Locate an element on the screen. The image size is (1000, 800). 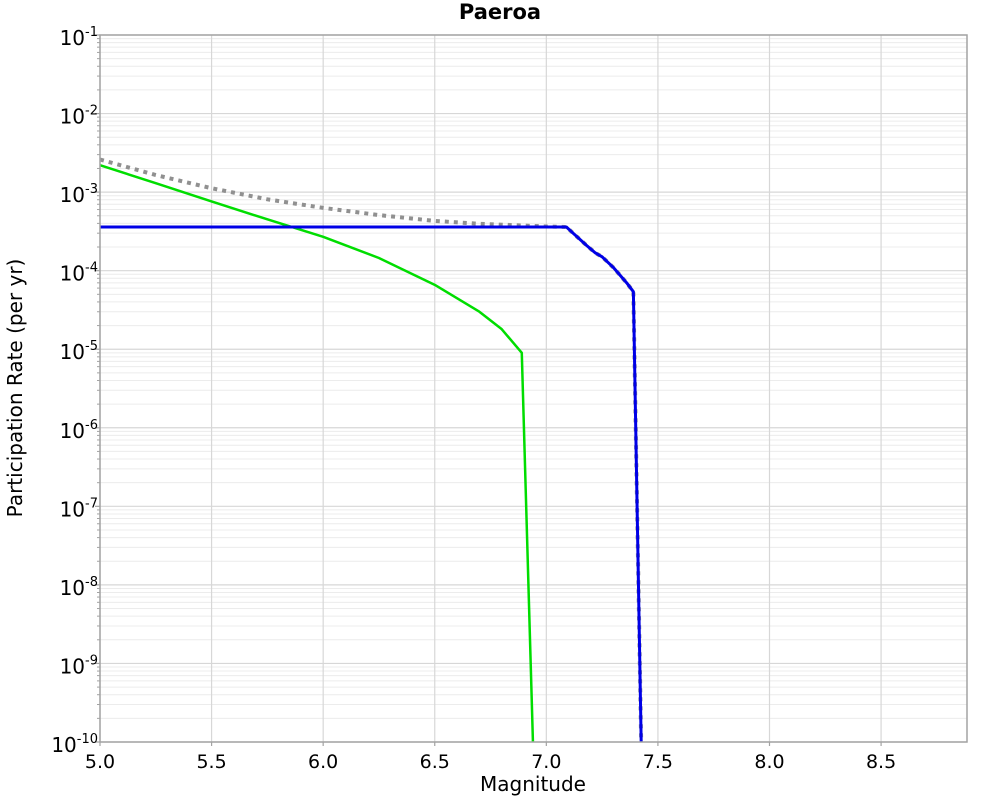
y-tick-label: 10⁻⁹ is located at coordinates (79, 665).